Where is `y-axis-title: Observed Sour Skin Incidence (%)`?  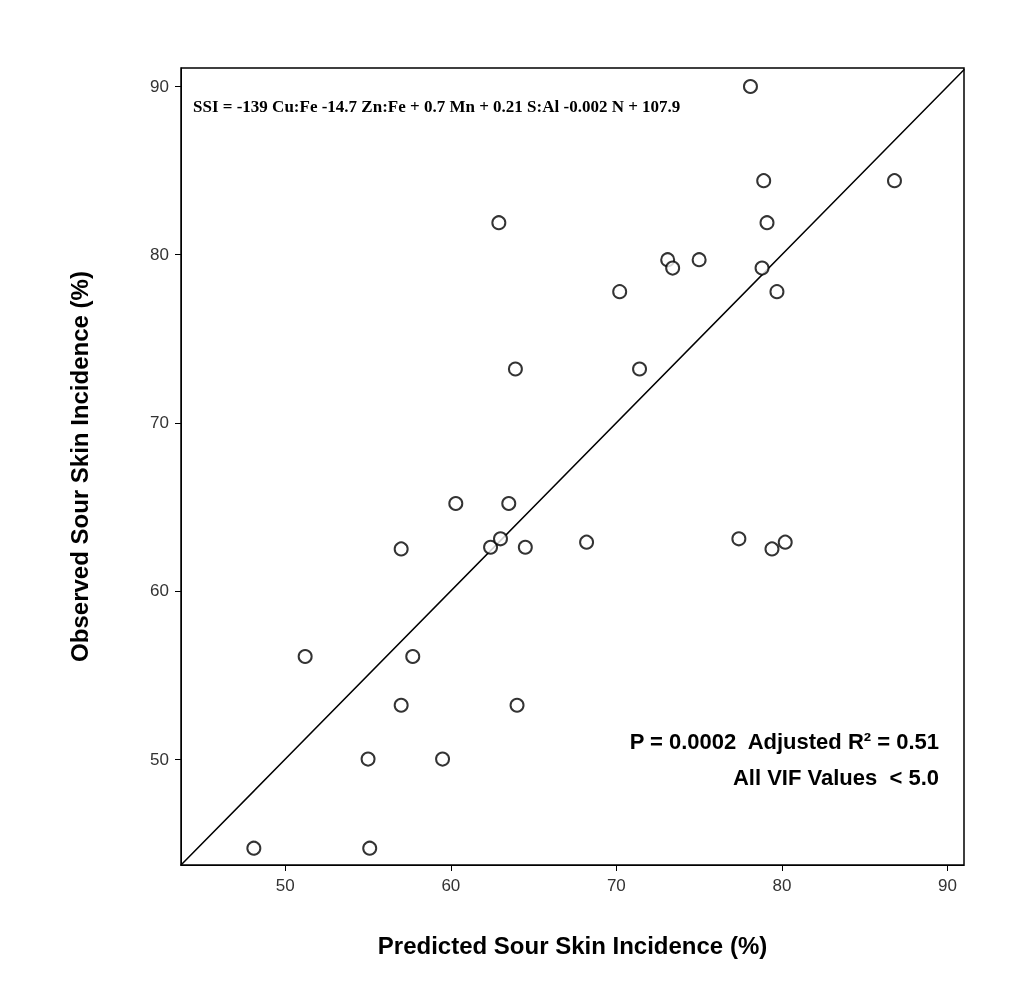
y-axis-title: Observed Sour Skin Incidence (%) is located at coordinates (79, 466).